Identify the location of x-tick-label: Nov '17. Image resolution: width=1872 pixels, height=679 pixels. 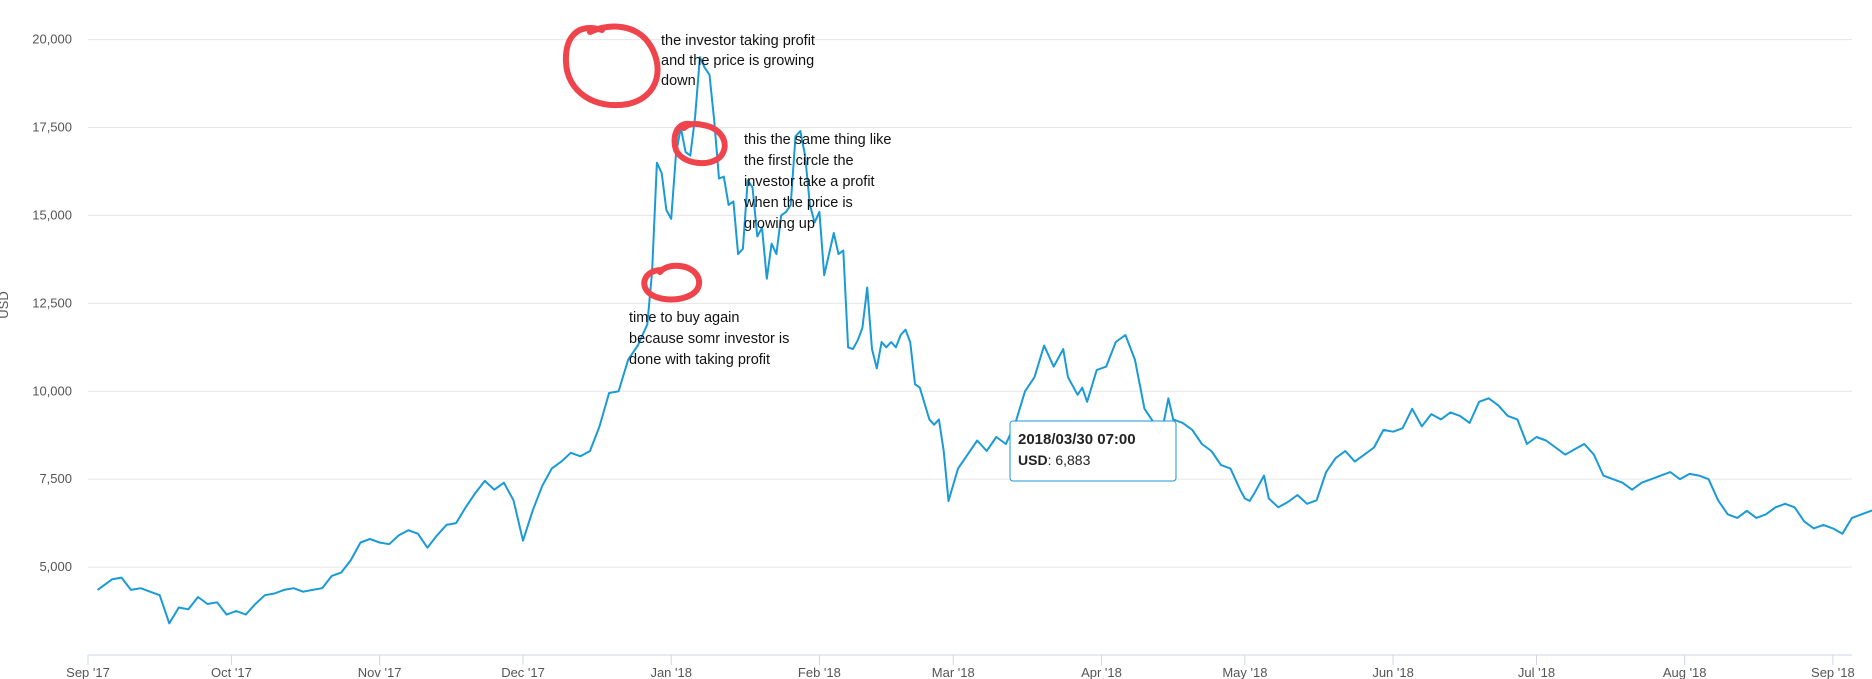
(380, 672).